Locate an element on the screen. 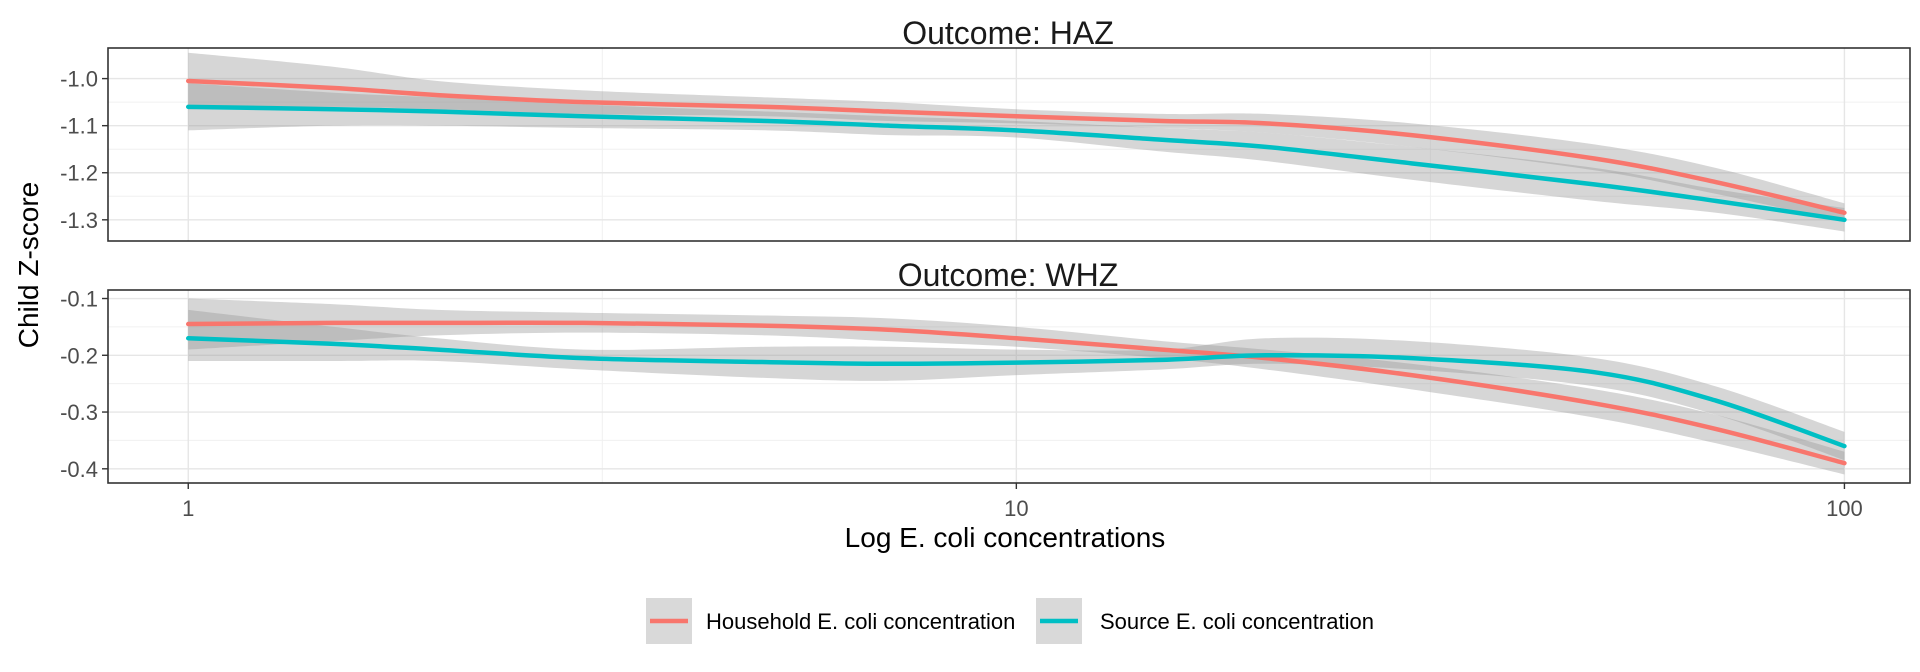 The width and height of the screenshot is (1920, 672). x-tick-label: 10 is located at coordinates (1016, 508).